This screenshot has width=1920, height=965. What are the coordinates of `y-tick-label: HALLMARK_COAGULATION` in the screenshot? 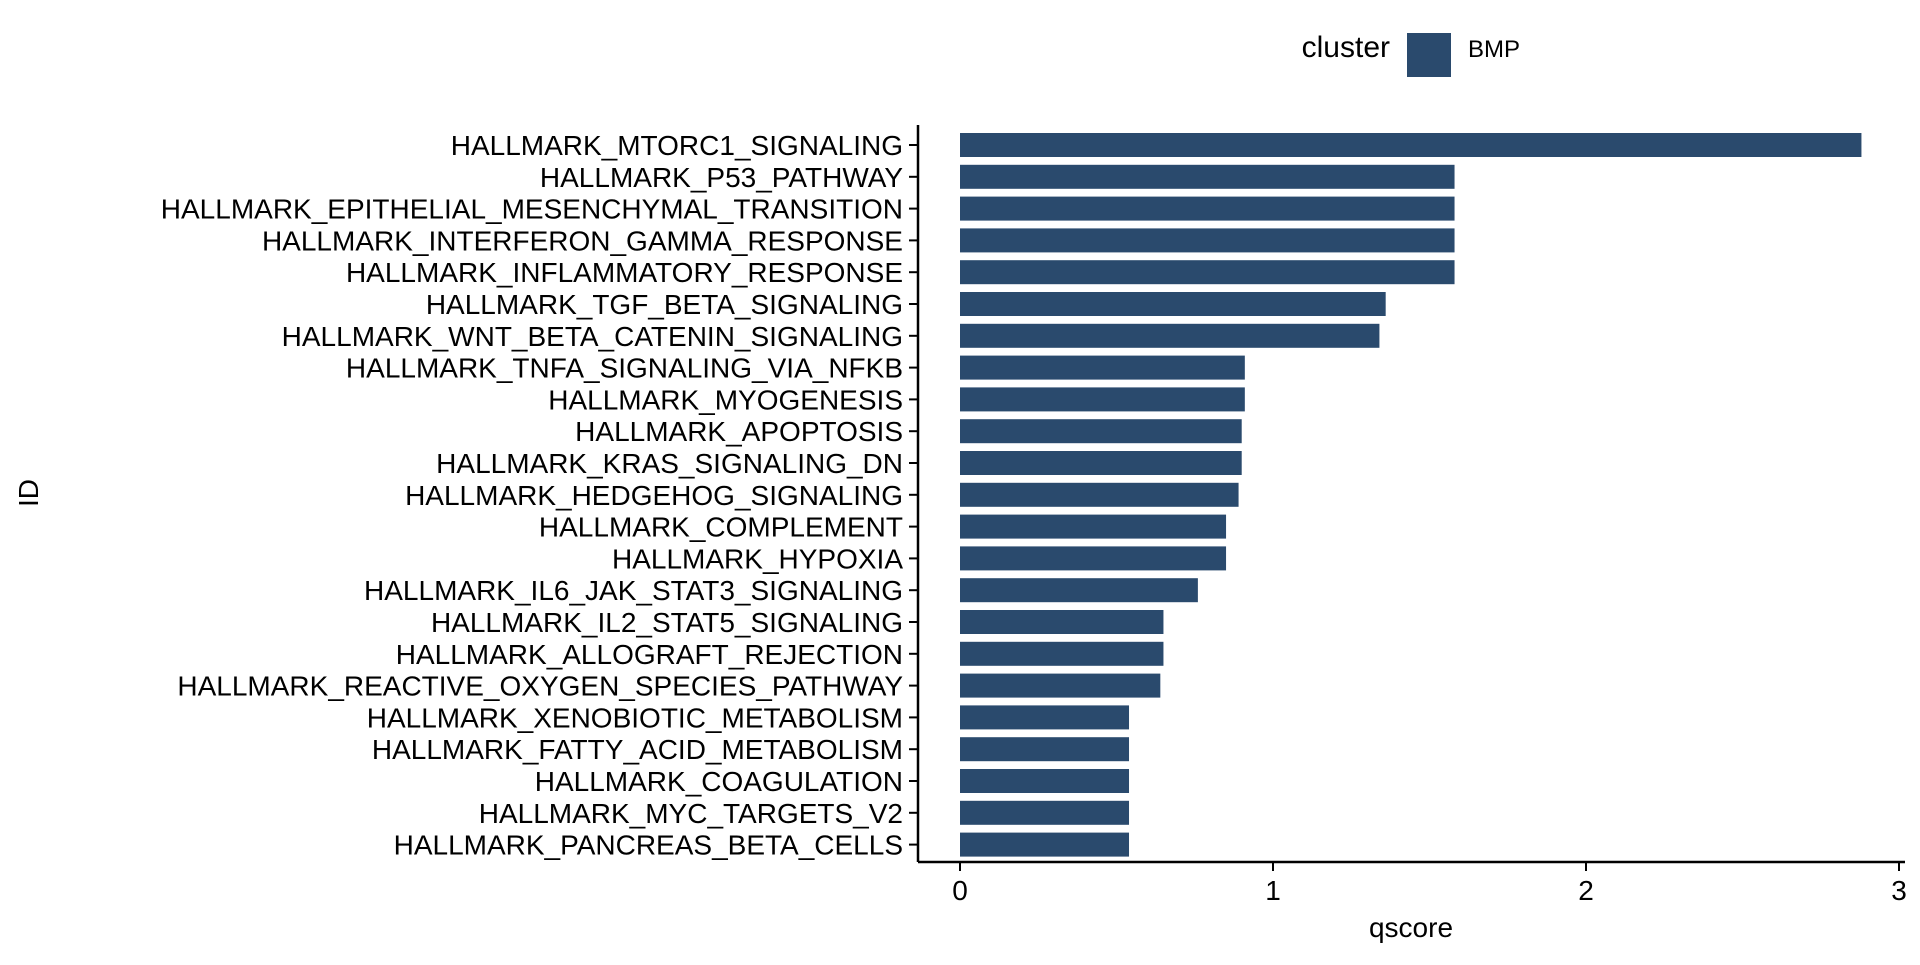 It's located at (719, 781).